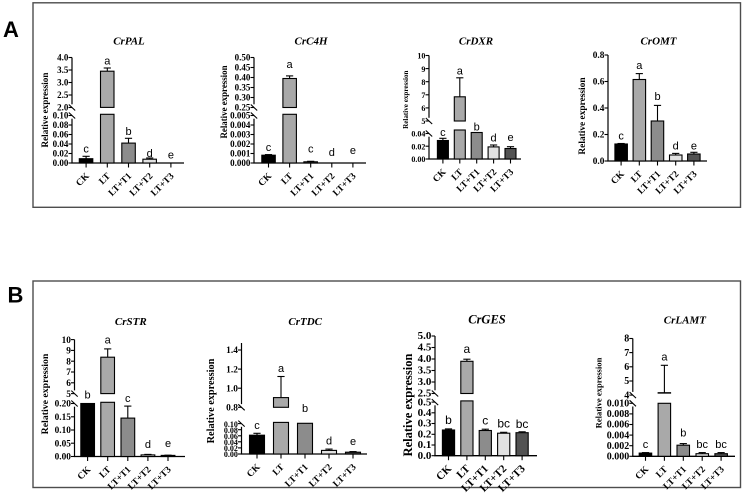  Describe the element at coordinates (232, 351) in the screenshot. I see `svg-text: 1.4` at that location.